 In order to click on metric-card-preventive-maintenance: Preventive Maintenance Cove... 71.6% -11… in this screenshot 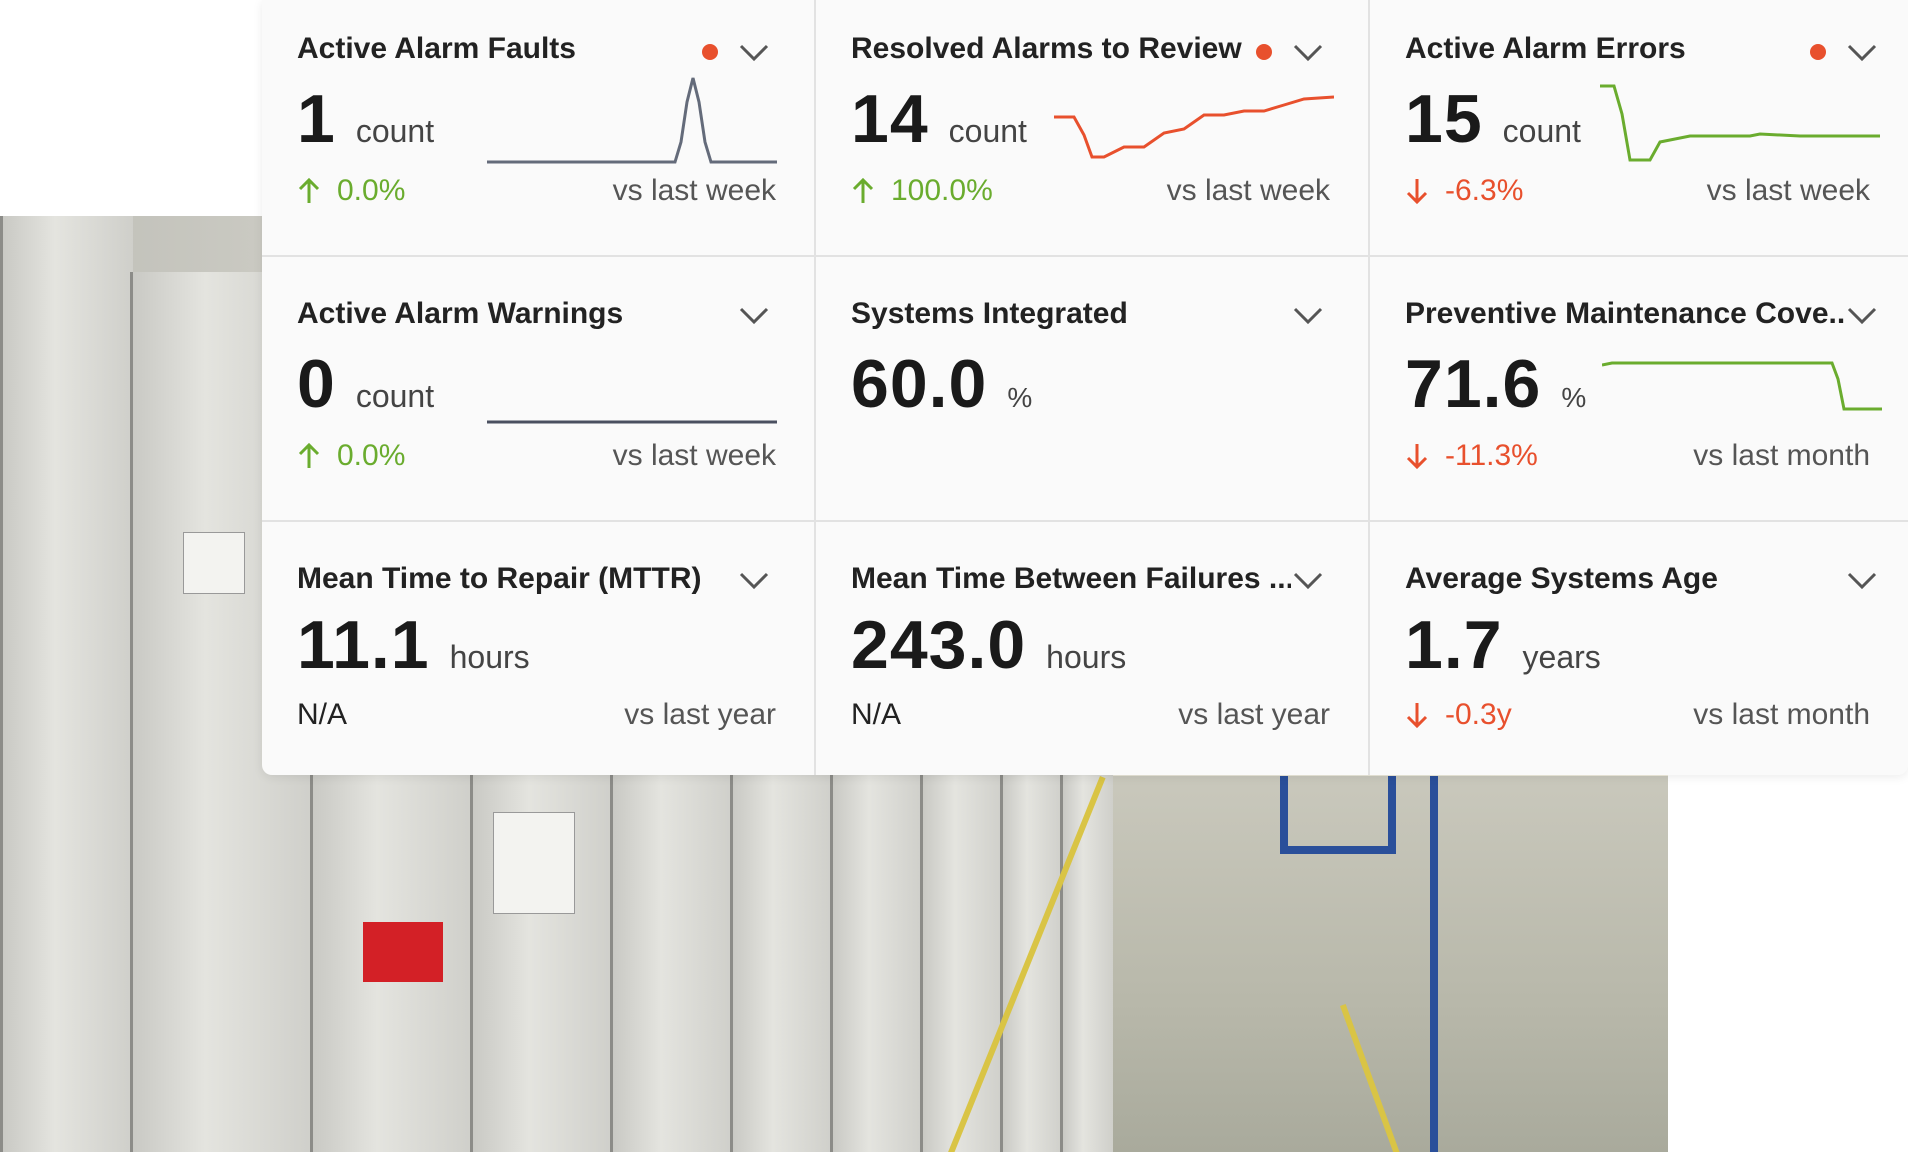, I will do `click(1639, 389)`.